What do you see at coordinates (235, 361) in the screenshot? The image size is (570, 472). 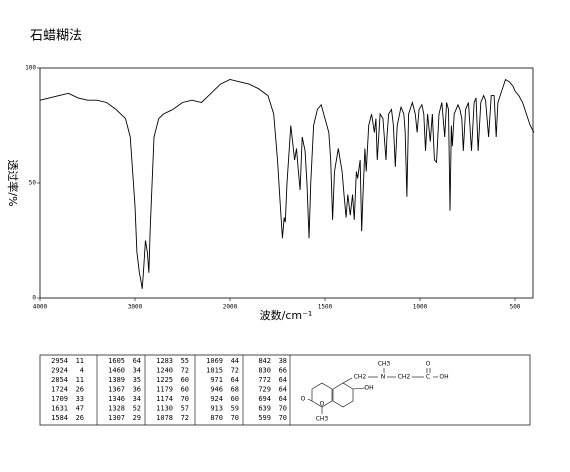 I see `peak-transmittance: 44` at bounding box center [235, 361].